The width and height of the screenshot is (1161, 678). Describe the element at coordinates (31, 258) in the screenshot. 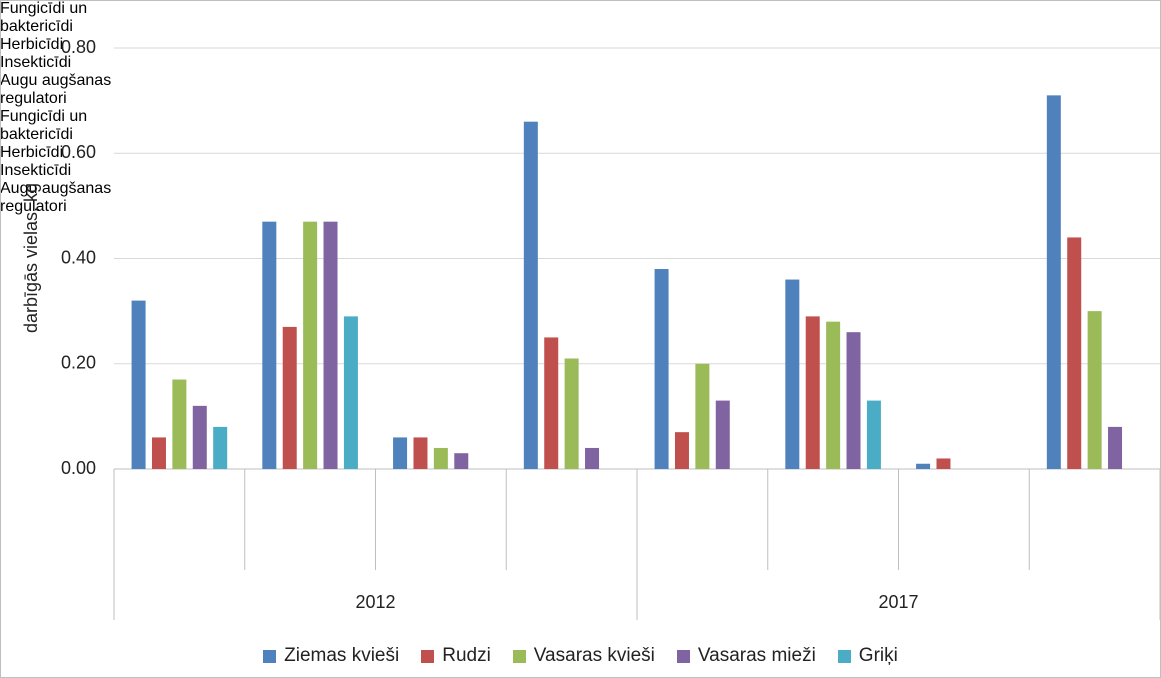

I see `y-axis-label: darbīgās vielas, kg` at that location.